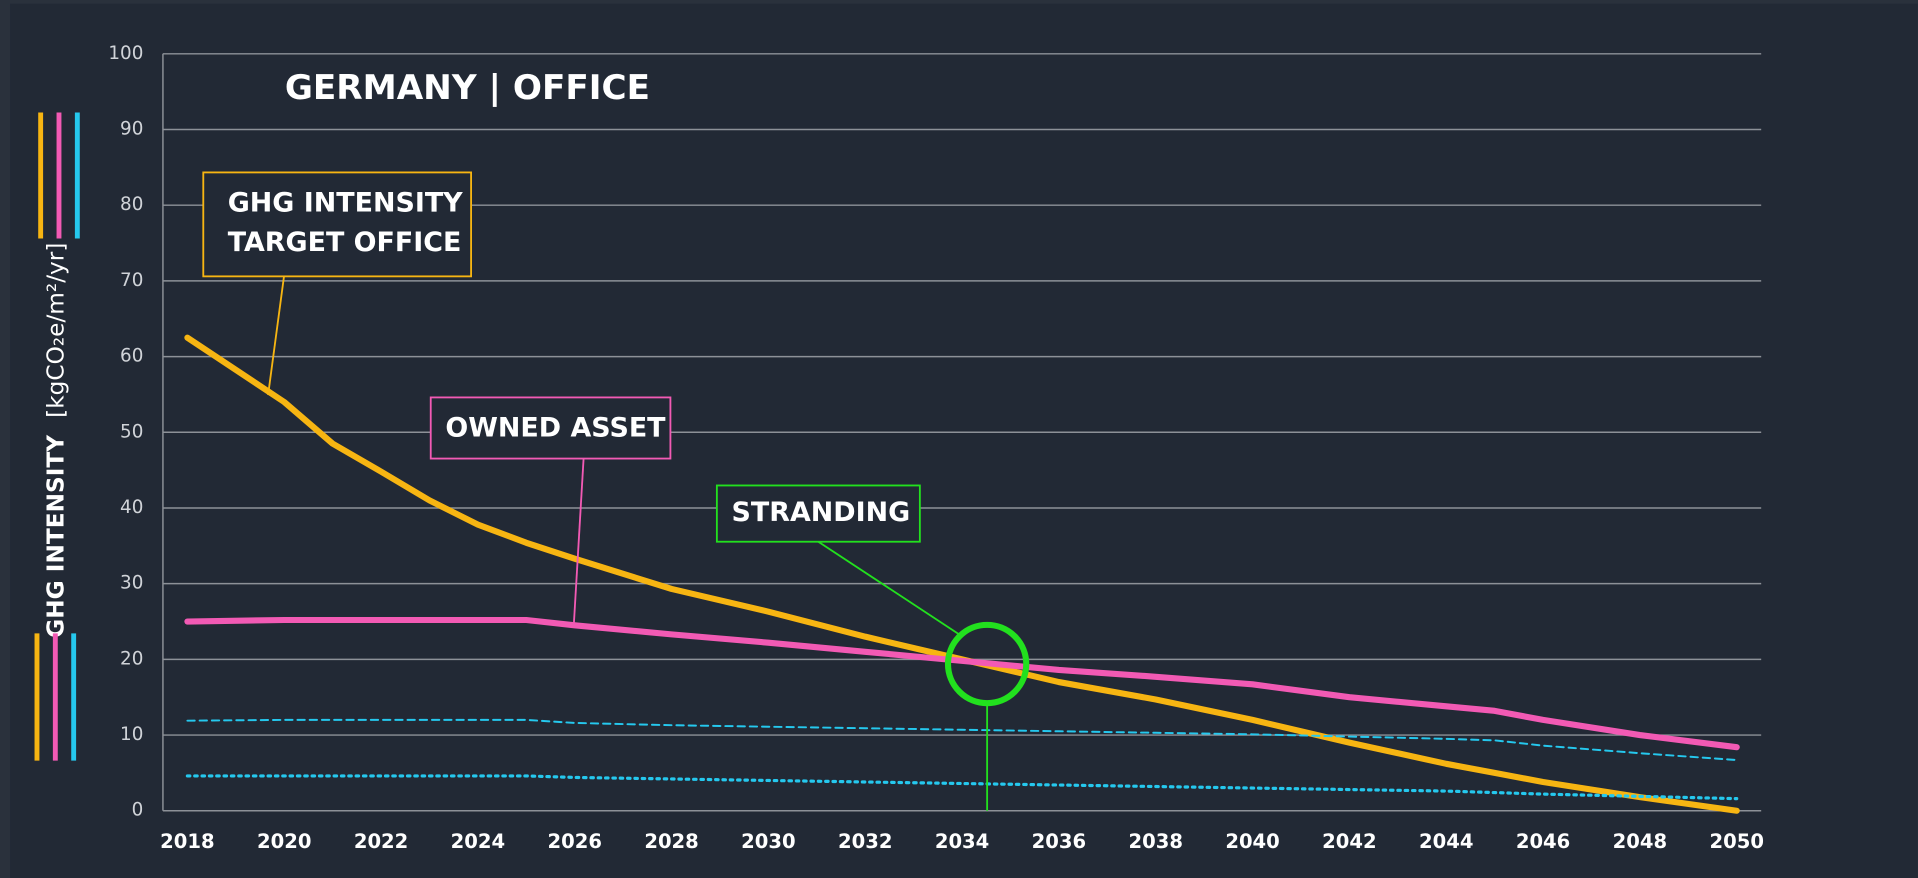  I want to click on x-tick-label: 2026, so click(575, 841).